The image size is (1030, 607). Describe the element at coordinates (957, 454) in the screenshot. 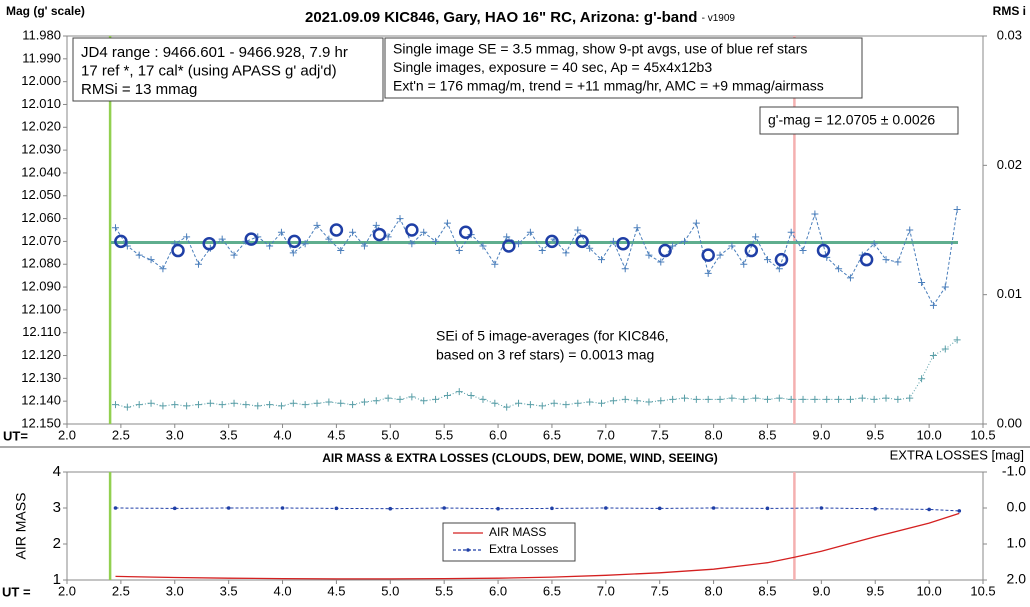

I see `y2-axis-label: EXTRA LOSSES [mag]` at that location.